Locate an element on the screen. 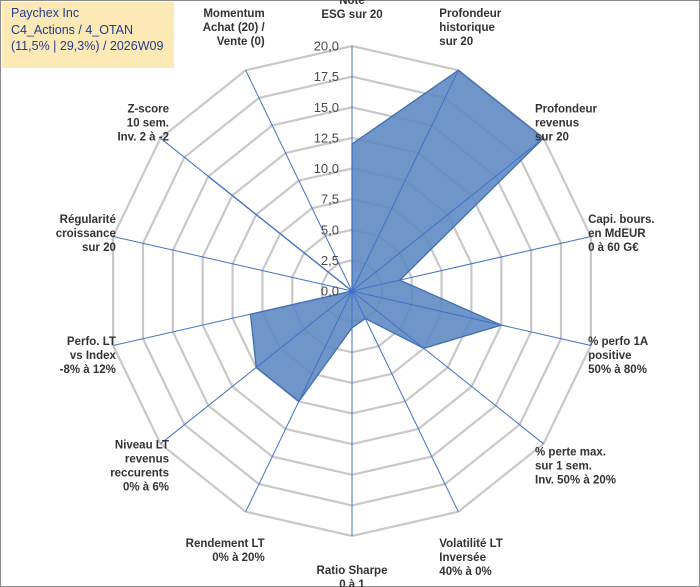 Image resolution: width=700 pixels, height=587 pixels. axis-label: Note ESG sur 20 is located at coordinates (351, 10).